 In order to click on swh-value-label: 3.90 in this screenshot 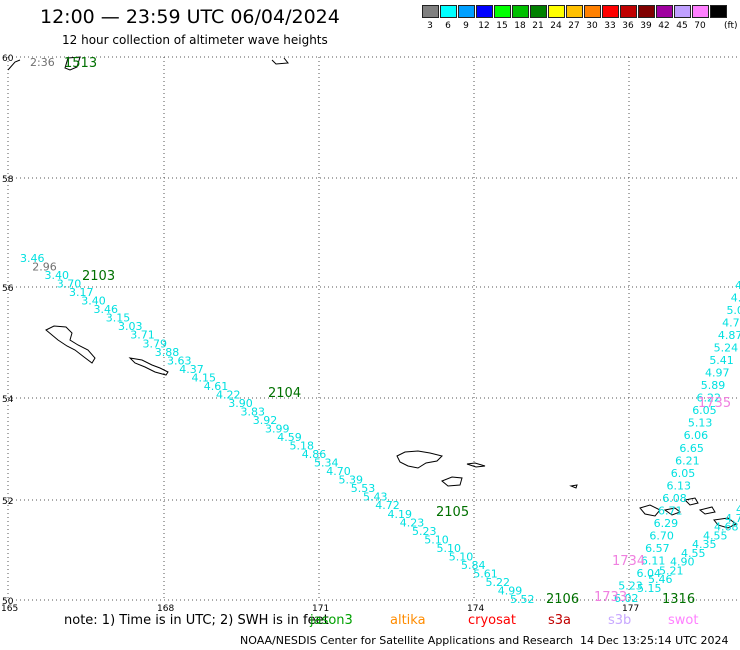, I will do `click(240, 403)`.